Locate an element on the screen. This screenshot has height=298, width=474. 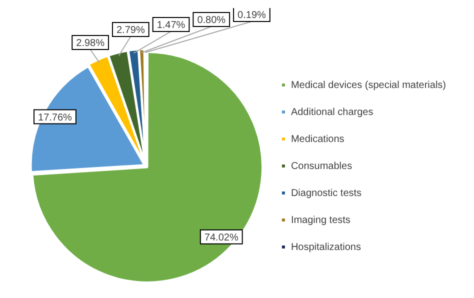
data-label: 17.76% is located at coordinates (55, 118).